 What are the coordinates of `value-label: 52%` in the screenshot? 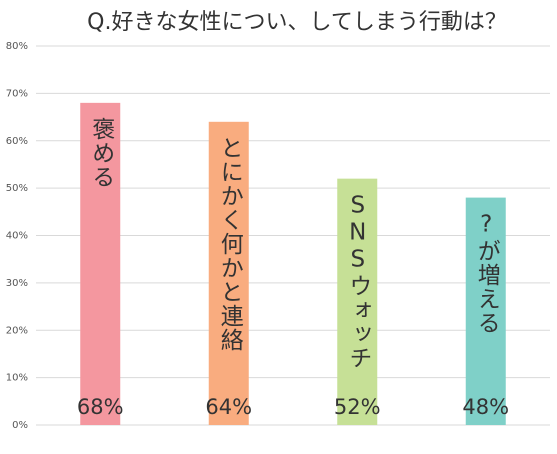 It's located at (357, 407).